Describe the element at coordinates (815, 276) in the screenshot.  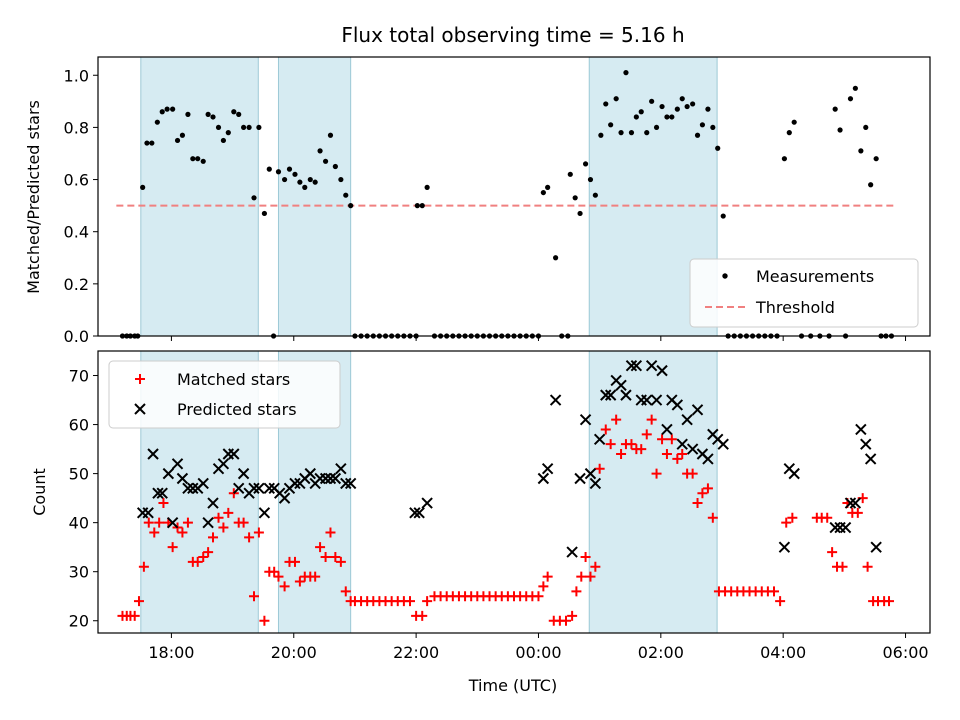
I see `legend-measurements-label: Measurements` at that location.